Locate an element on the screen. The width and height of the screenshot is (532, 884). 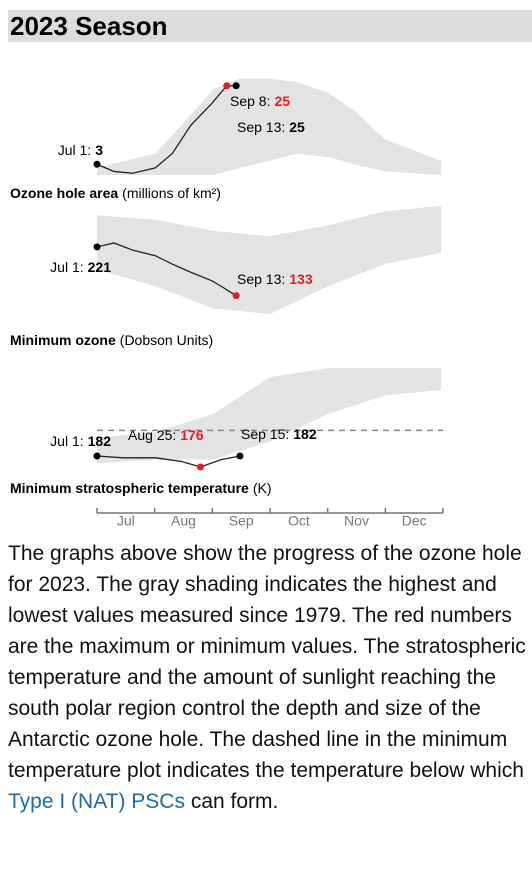
chart-title: Ozone hole area (millions of km²) is located at coordinates (115, 193).